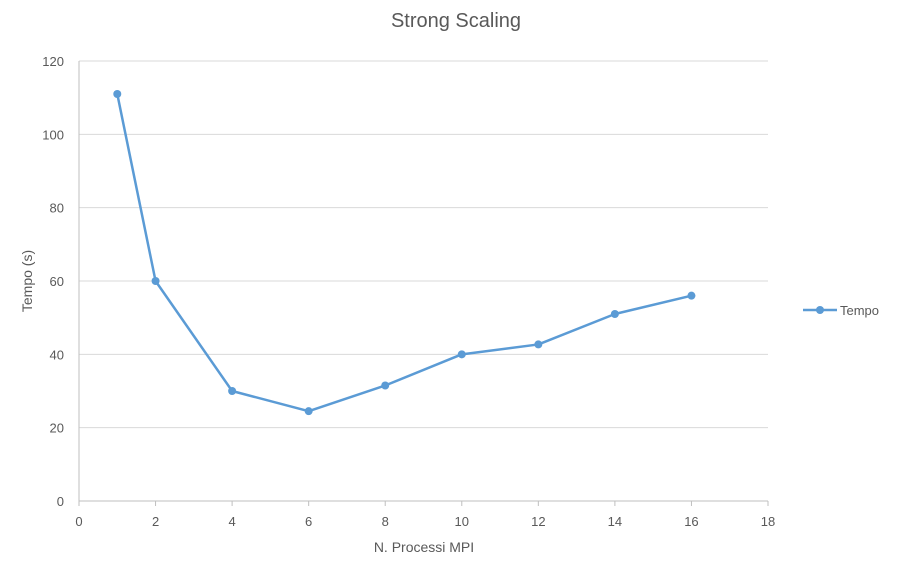 Image resolution: width=899 pixels, height=576 pixels. Describe the element at coordinates (57, 354) in the screenshot. I see `y-tick-label: 40` at that location.